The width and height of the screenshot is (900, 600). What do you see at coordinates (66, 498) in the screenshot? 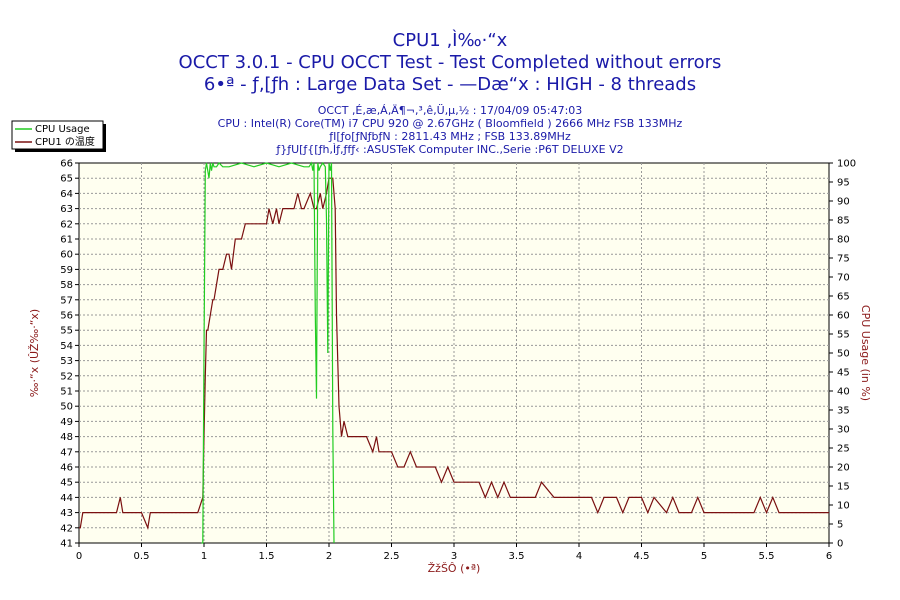
I see `y-left-tick-label: 44` at bounding box center [66, 498].